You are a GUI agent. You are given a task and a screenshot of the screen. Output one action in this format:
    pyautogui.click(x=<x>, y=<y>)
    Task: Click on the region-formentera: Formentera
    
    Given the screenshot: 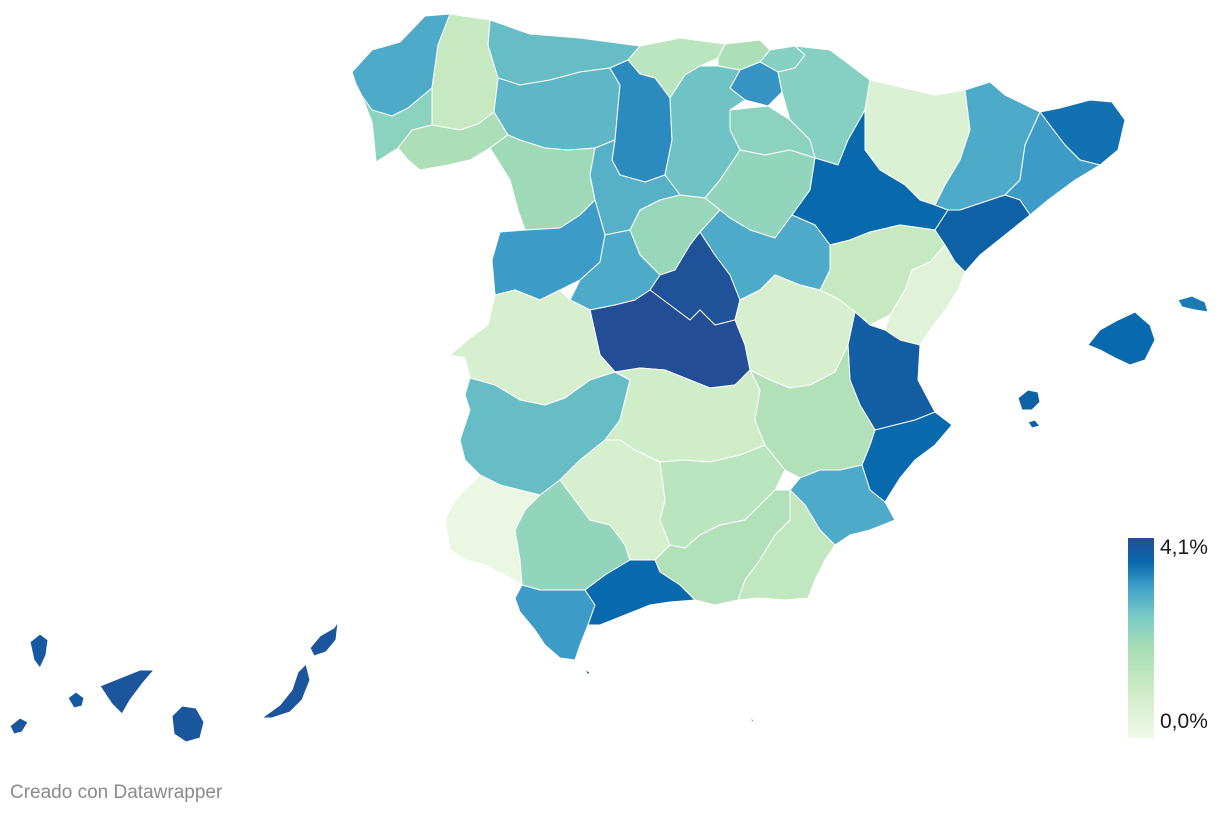 What is the action you would take?
    pyautogui.click(x=1034, y=424)
    